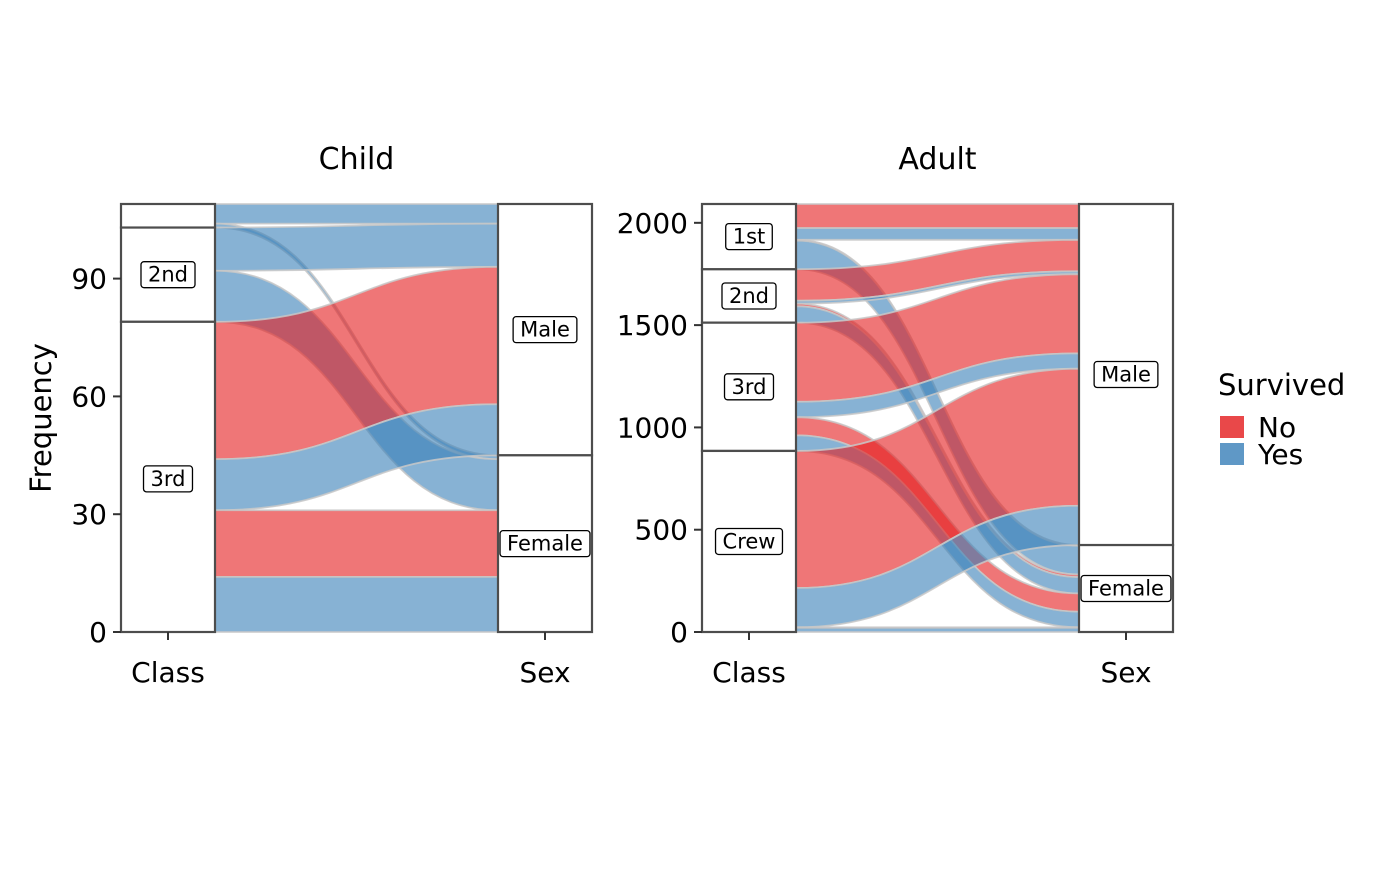 Image resolution: width=1400 pixels, height=870 pixels. I want to click on stratum-class-crew-label: Crew, so click(749, 541).